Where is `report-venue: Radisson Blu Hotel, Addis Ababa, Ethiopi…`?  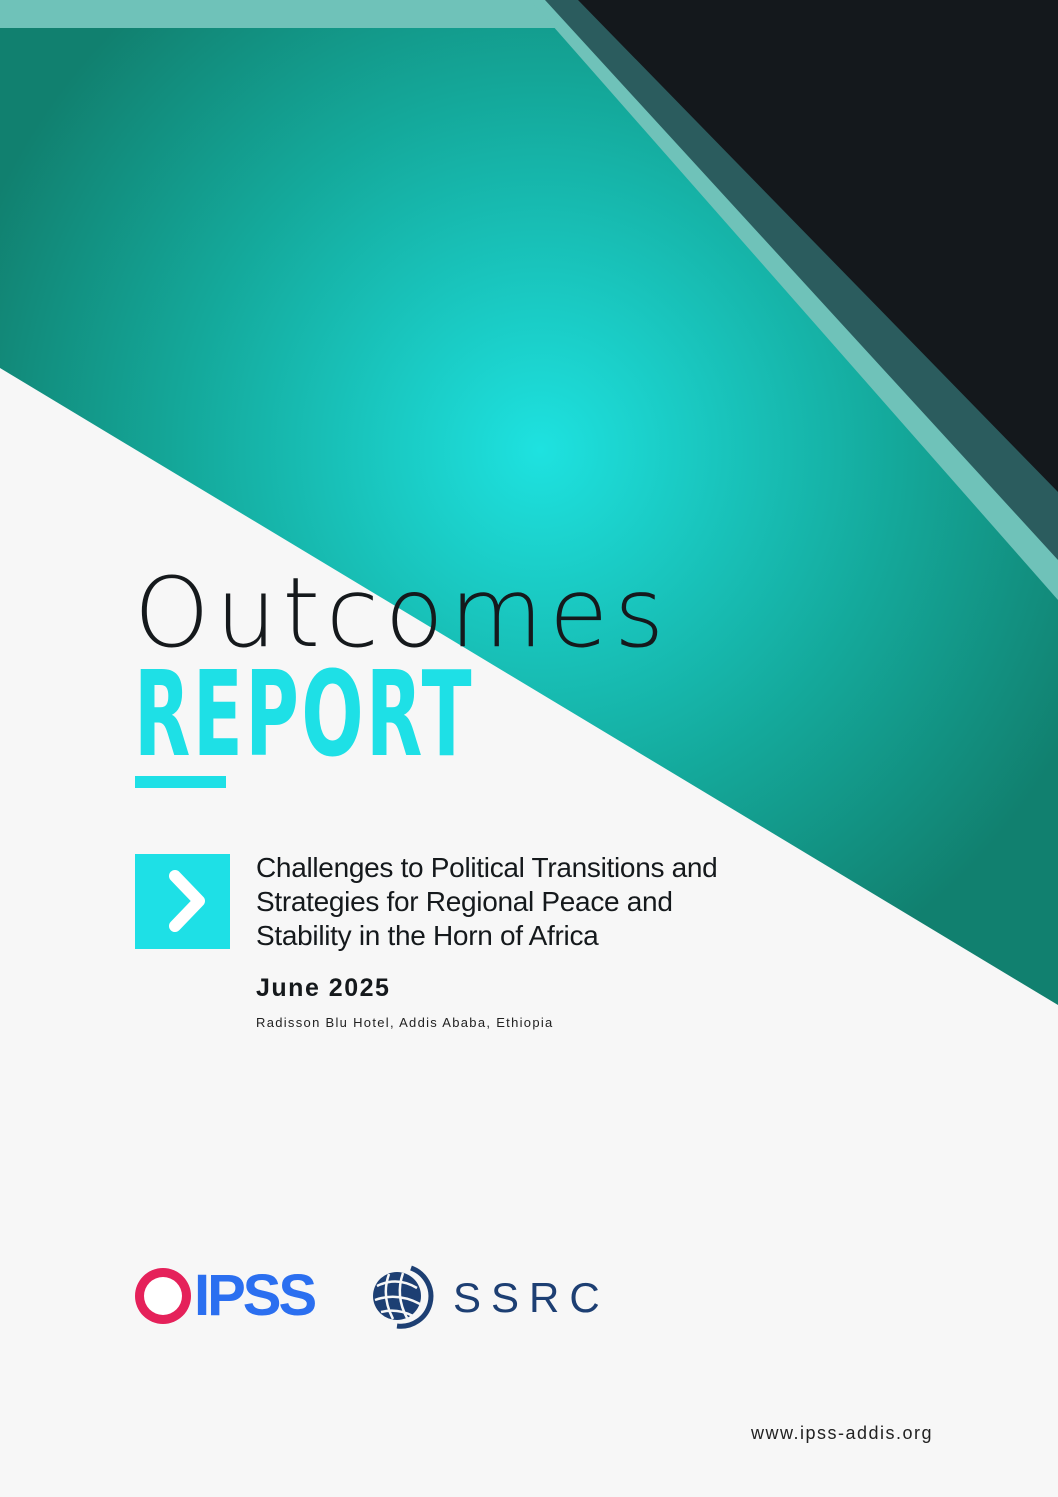
report-venue: Radisson Blu Hotel, Addis Ababa, Ethiopi… is located at coordinates (405, 1022).